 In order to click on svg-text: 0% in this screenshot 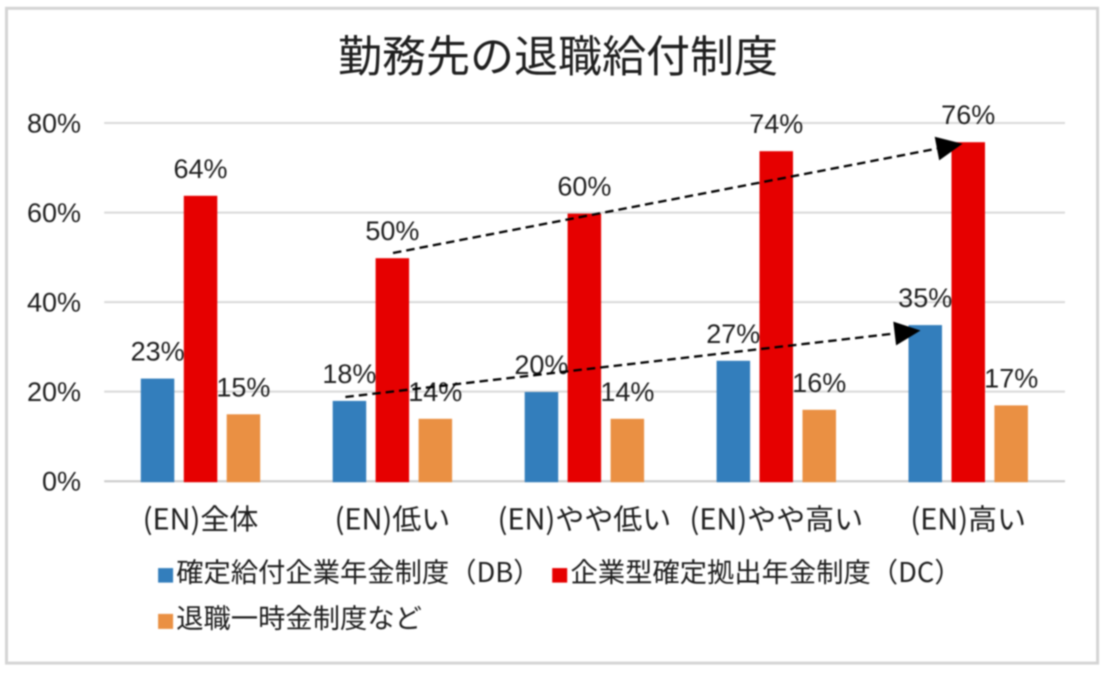, I will do `click(61, 482)`.